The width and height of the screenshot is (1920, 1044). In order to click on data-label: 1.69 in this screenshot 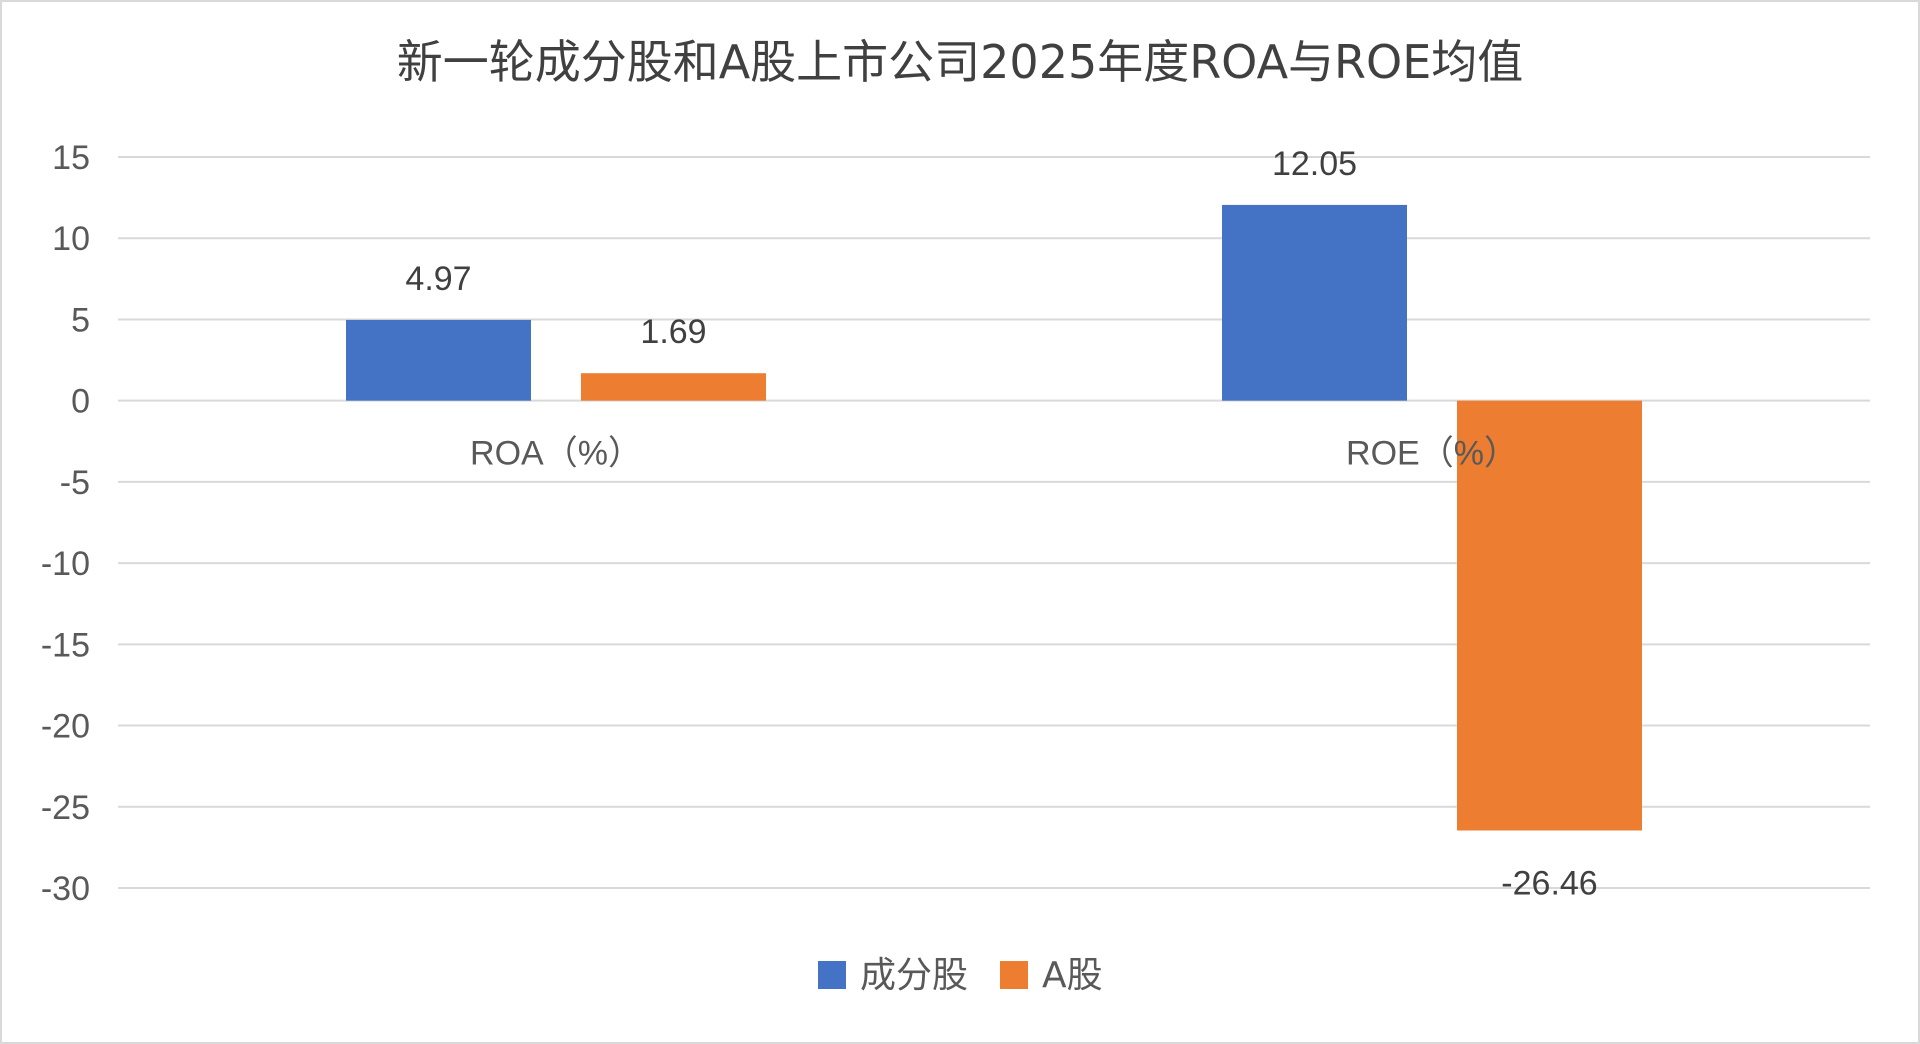, I will do `click(673, 332)`.